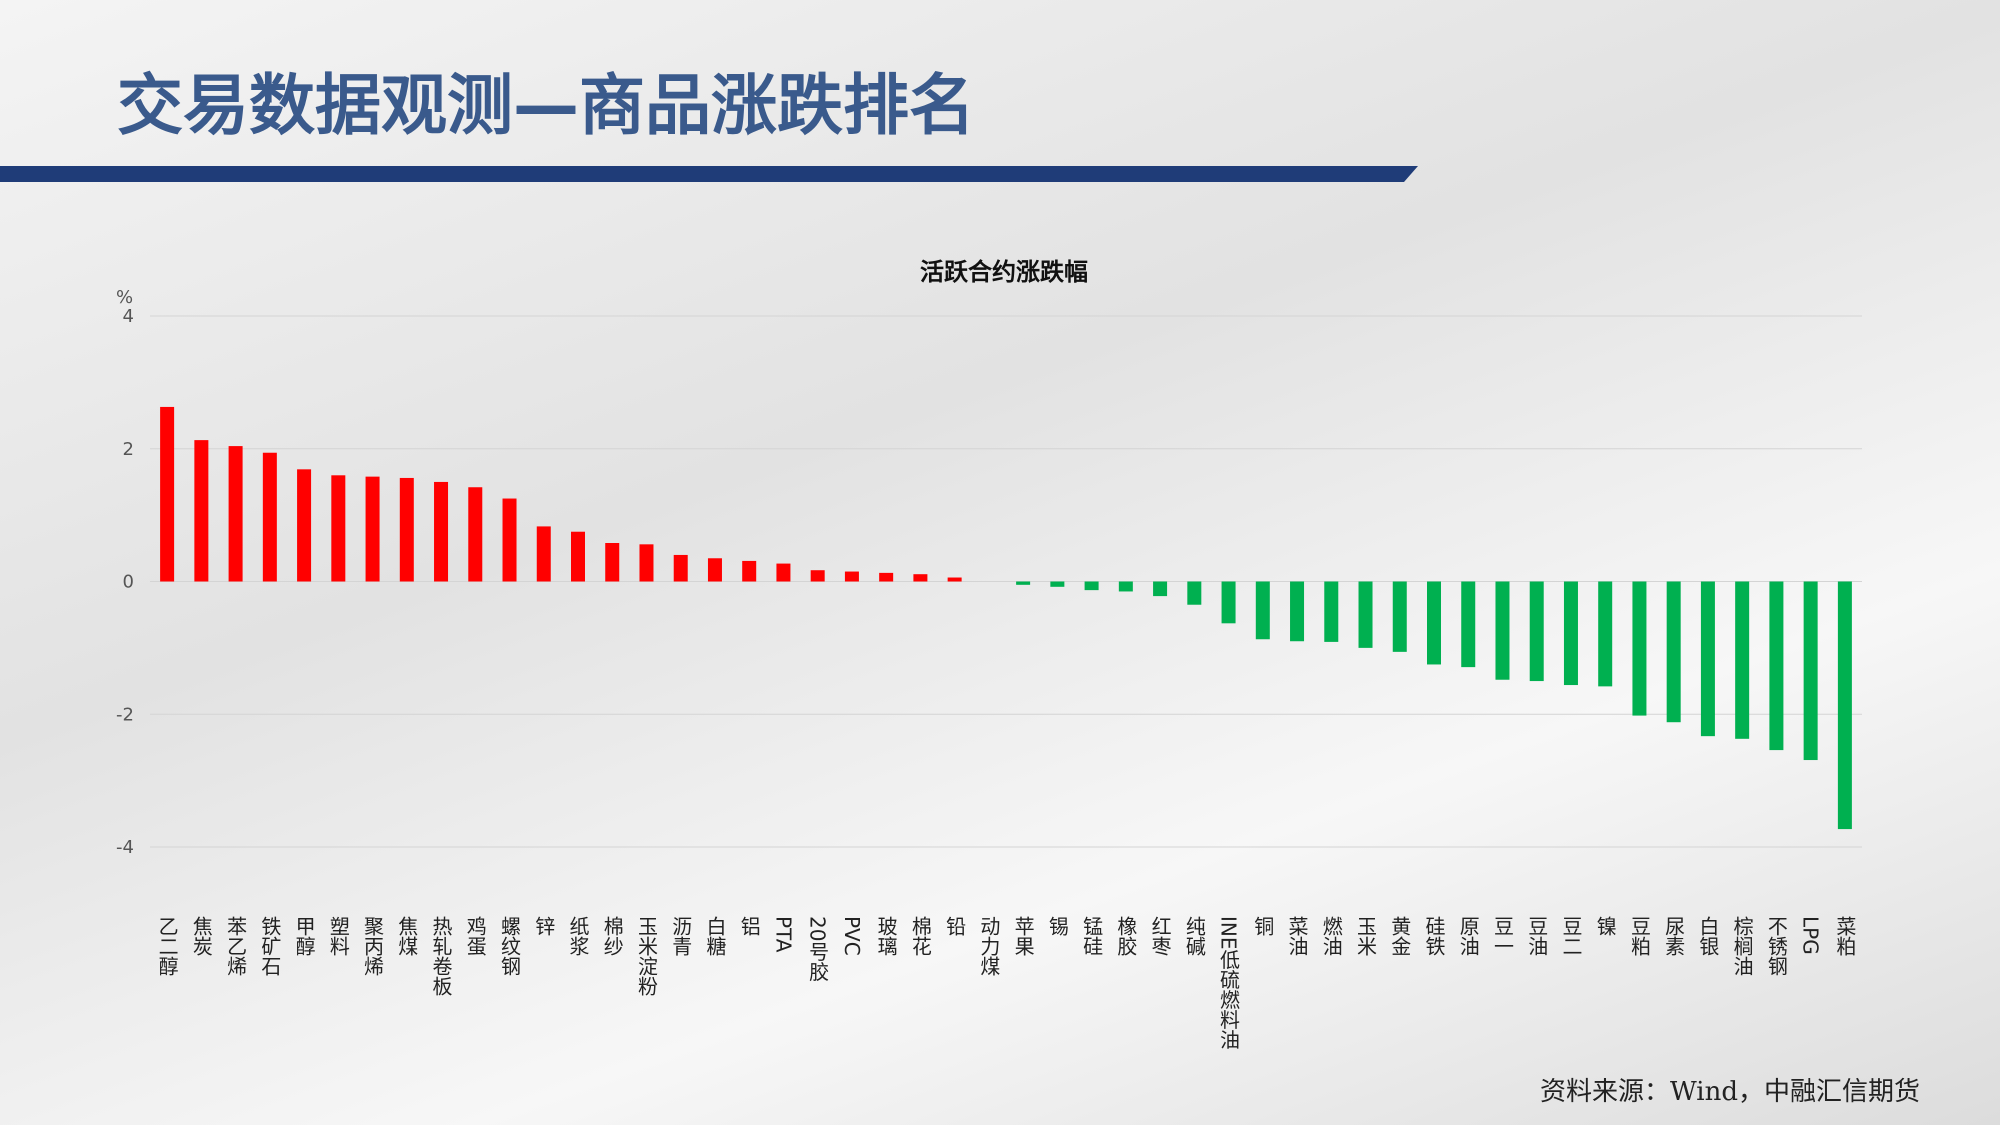 Image resolution: width=2000 pixels, height=1125 pixels. Describe the element at coordinates (407, 936) in the screenshot. I see `x-tick-label: 焦煤` at that location.